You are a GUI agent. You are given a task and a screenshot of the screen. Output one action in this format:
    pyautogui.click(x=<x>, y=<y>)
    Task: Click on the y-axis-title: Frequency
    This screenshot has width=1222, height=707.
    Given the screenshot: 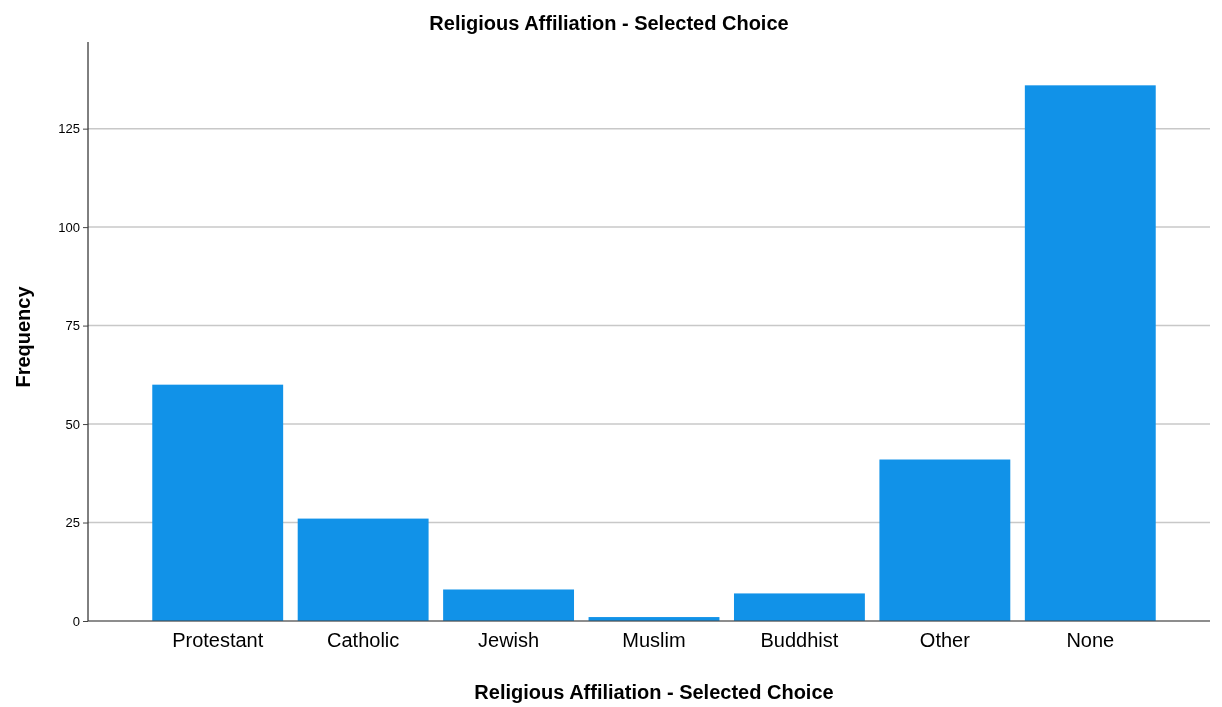 What is the action you would take?
    pyautogui.click(x=23, y=336)
    